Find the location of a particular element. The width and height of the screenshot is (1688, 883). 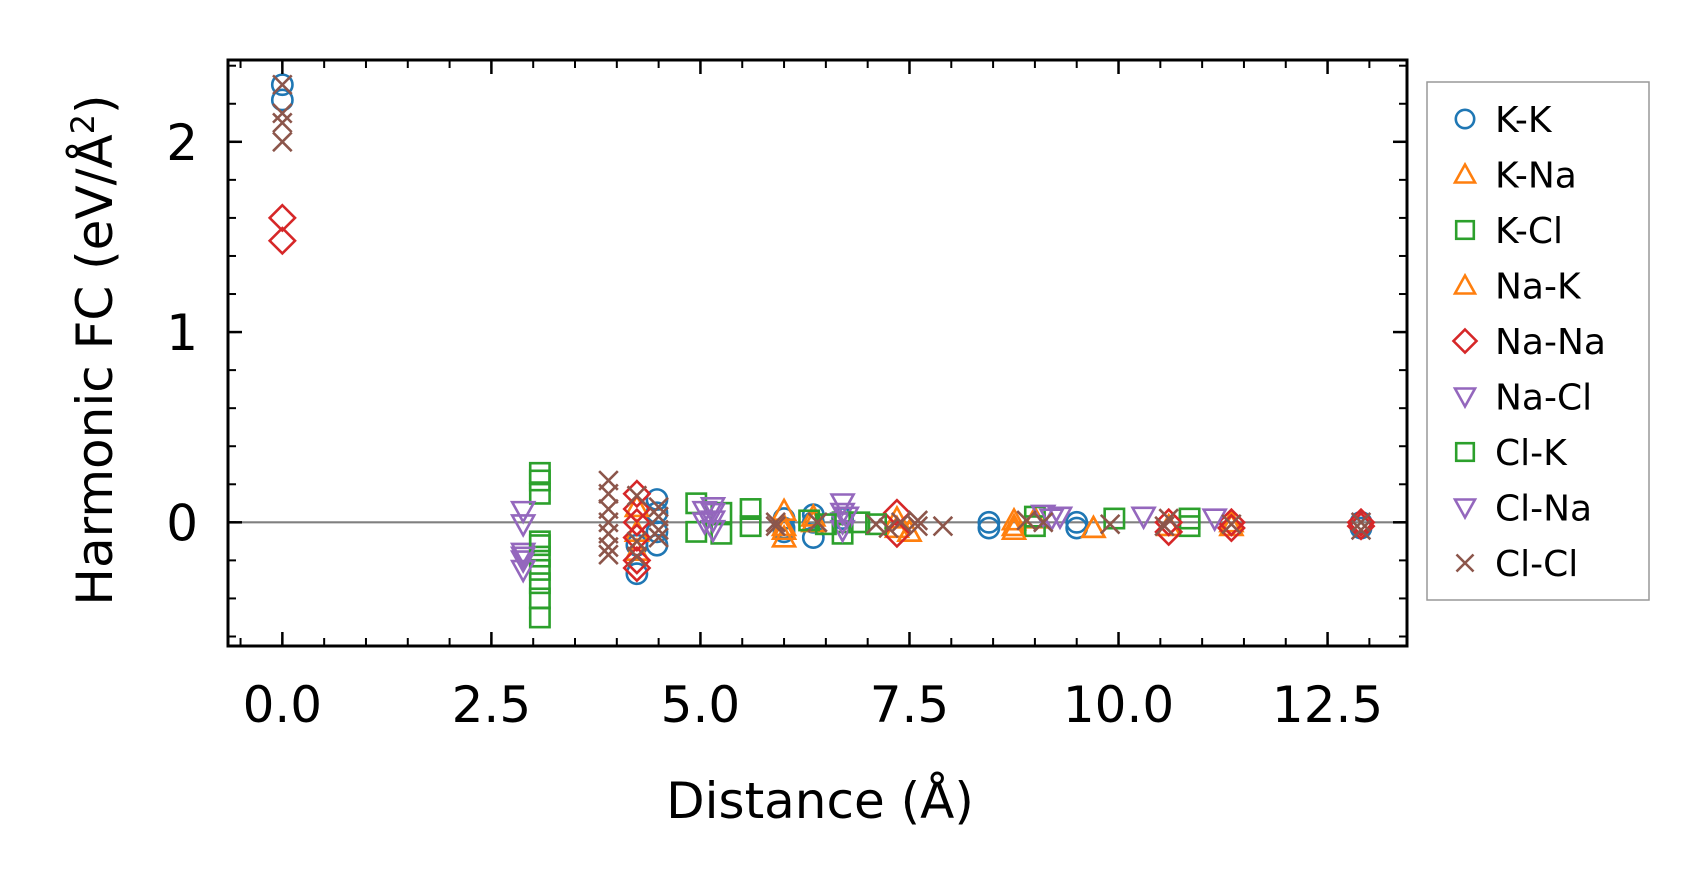

x-tick-label: 10.0 is located at coordinates (1118, 705).